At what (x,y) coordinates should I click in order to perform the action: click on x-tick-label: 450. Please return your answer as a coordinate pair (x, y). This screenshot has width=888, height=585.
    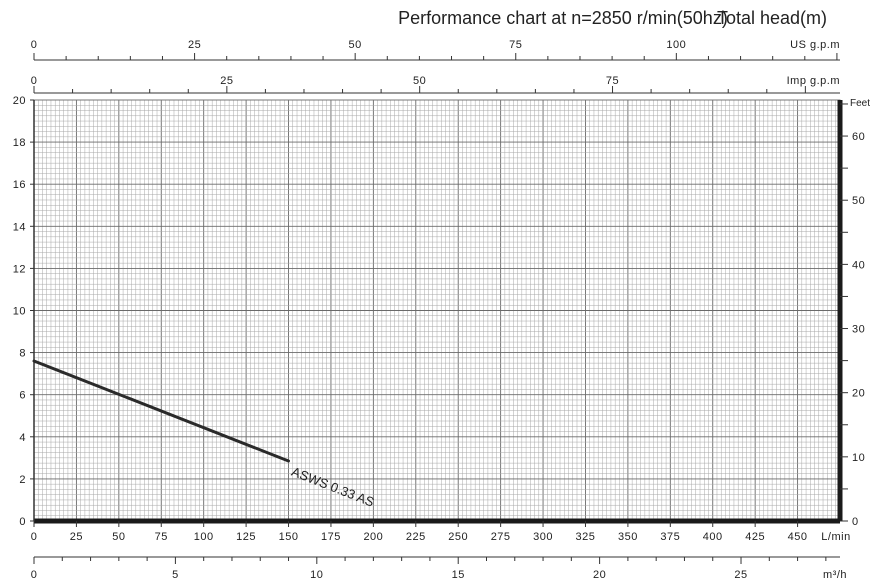
    Looking at the image, I should click on (798, 537).